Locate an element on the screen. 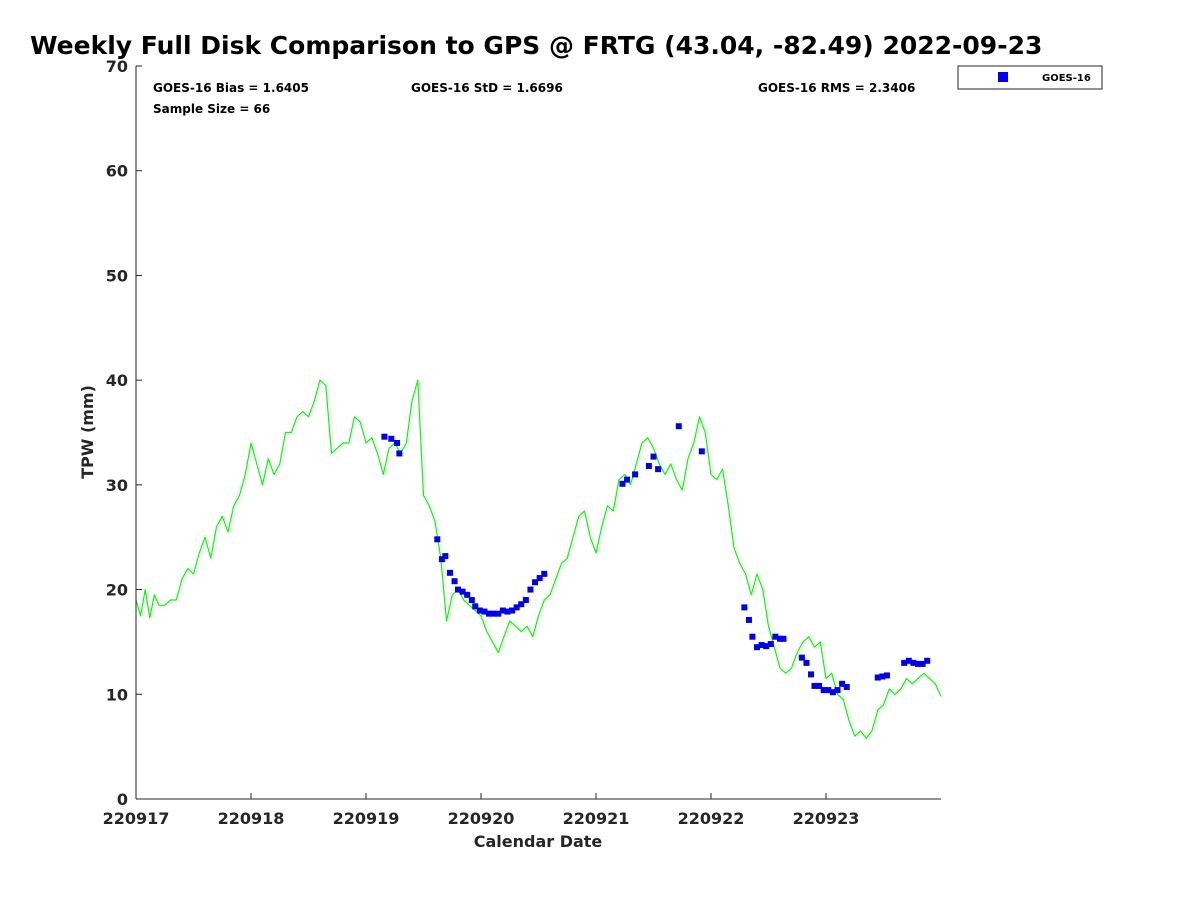 The height and width of the screenshot is (900, 1200). y-tick-label: 0 is located at coordinates (122, 799).